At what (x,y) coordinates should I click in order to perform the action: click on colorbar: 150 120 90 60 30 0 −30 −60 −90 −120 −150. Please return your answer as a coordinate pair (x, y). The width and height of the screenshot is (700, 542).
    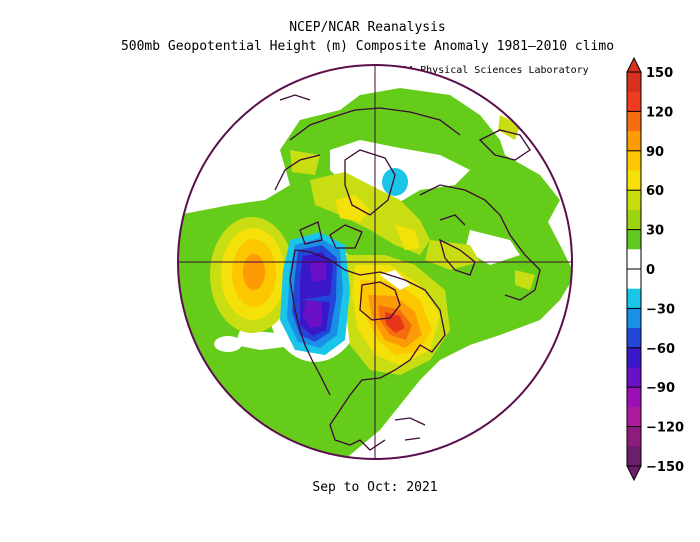
    Looking at the image, I should click on (655, 269).